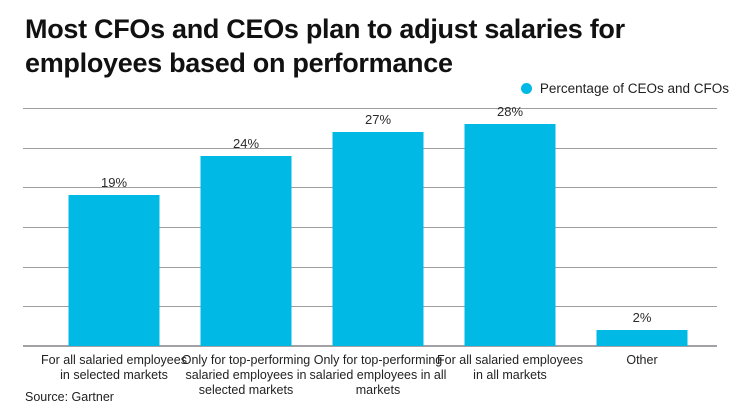  Describe the element at coordinates (246, 143) in the screenshot. I see `bar-value-label: 24%` at that location.